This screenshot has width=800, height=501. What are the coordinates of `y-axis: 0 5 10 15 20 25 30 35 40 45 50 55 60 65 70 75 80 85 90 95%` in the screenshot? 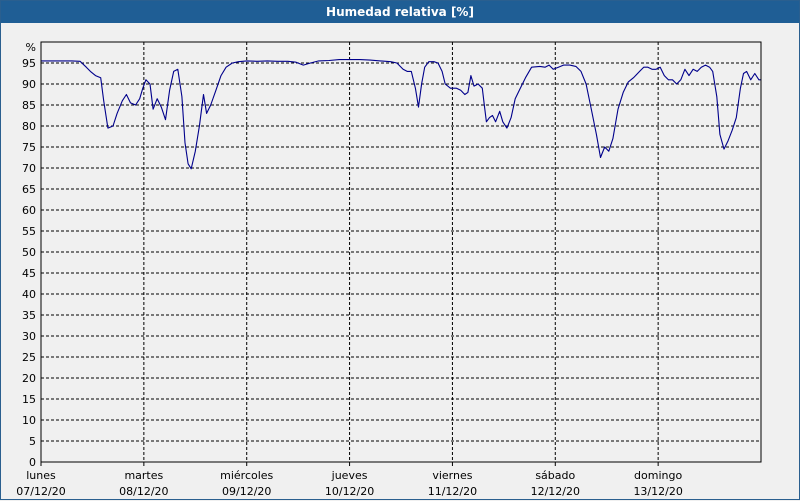 It's located at (29, 255).